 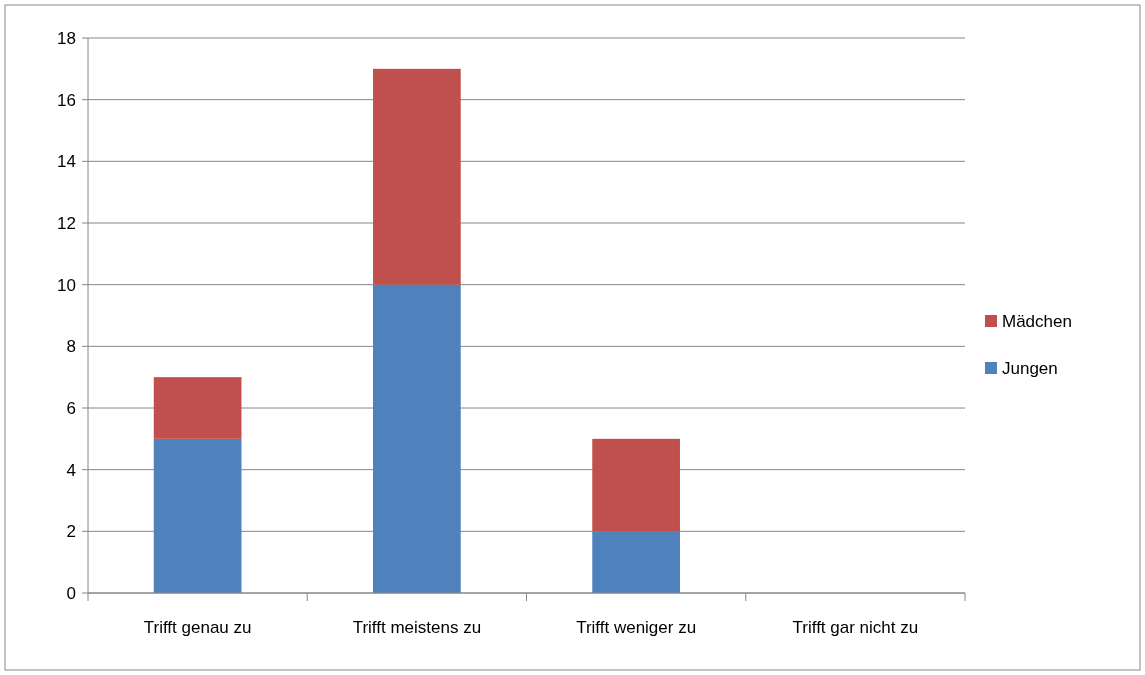 I want to click on y-tick-label: 4, so click(x=71, y=470).